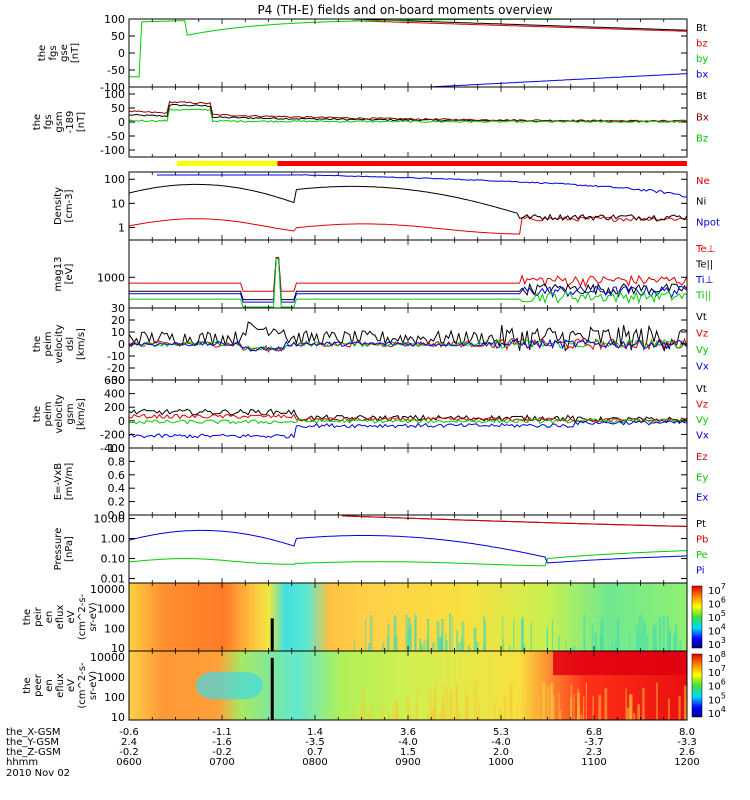 This screenshot has width=750, height=800. I want to click on colorbar-label: 10⁸, so click(717, 657).